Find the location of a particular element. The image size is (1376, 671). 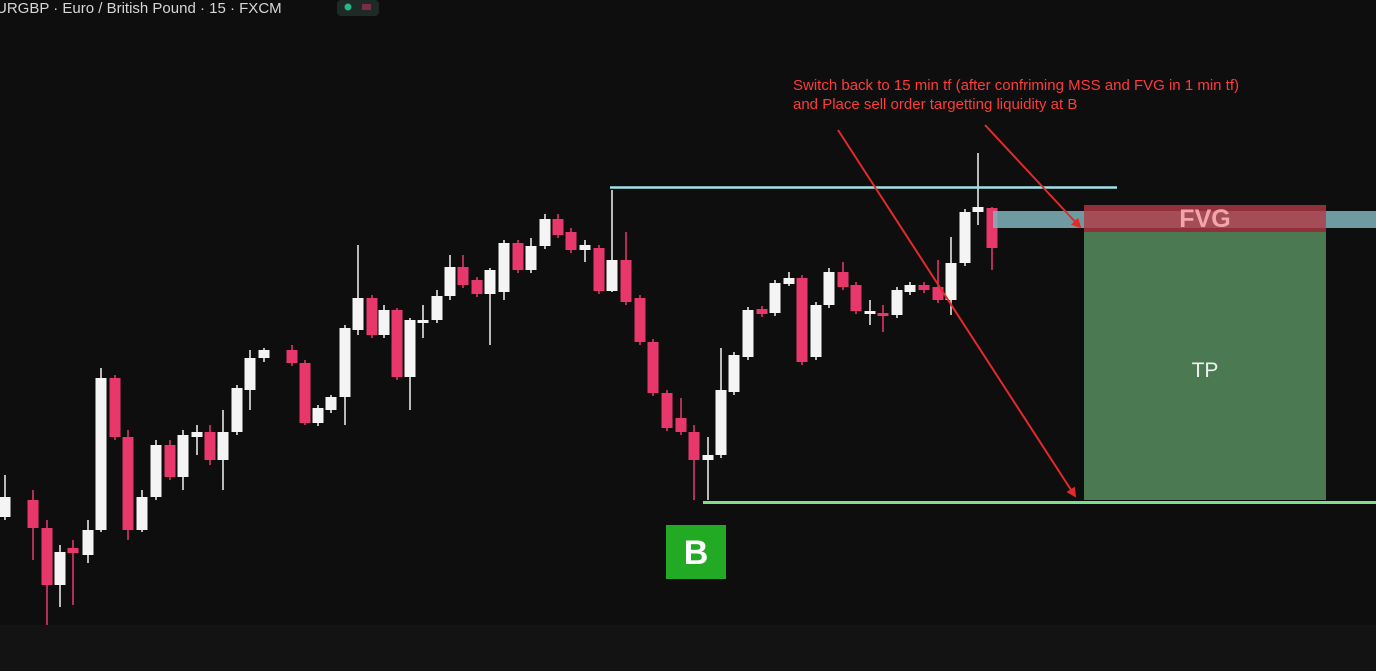

fvg-label: FVG is located at coordinates (1204, 219).